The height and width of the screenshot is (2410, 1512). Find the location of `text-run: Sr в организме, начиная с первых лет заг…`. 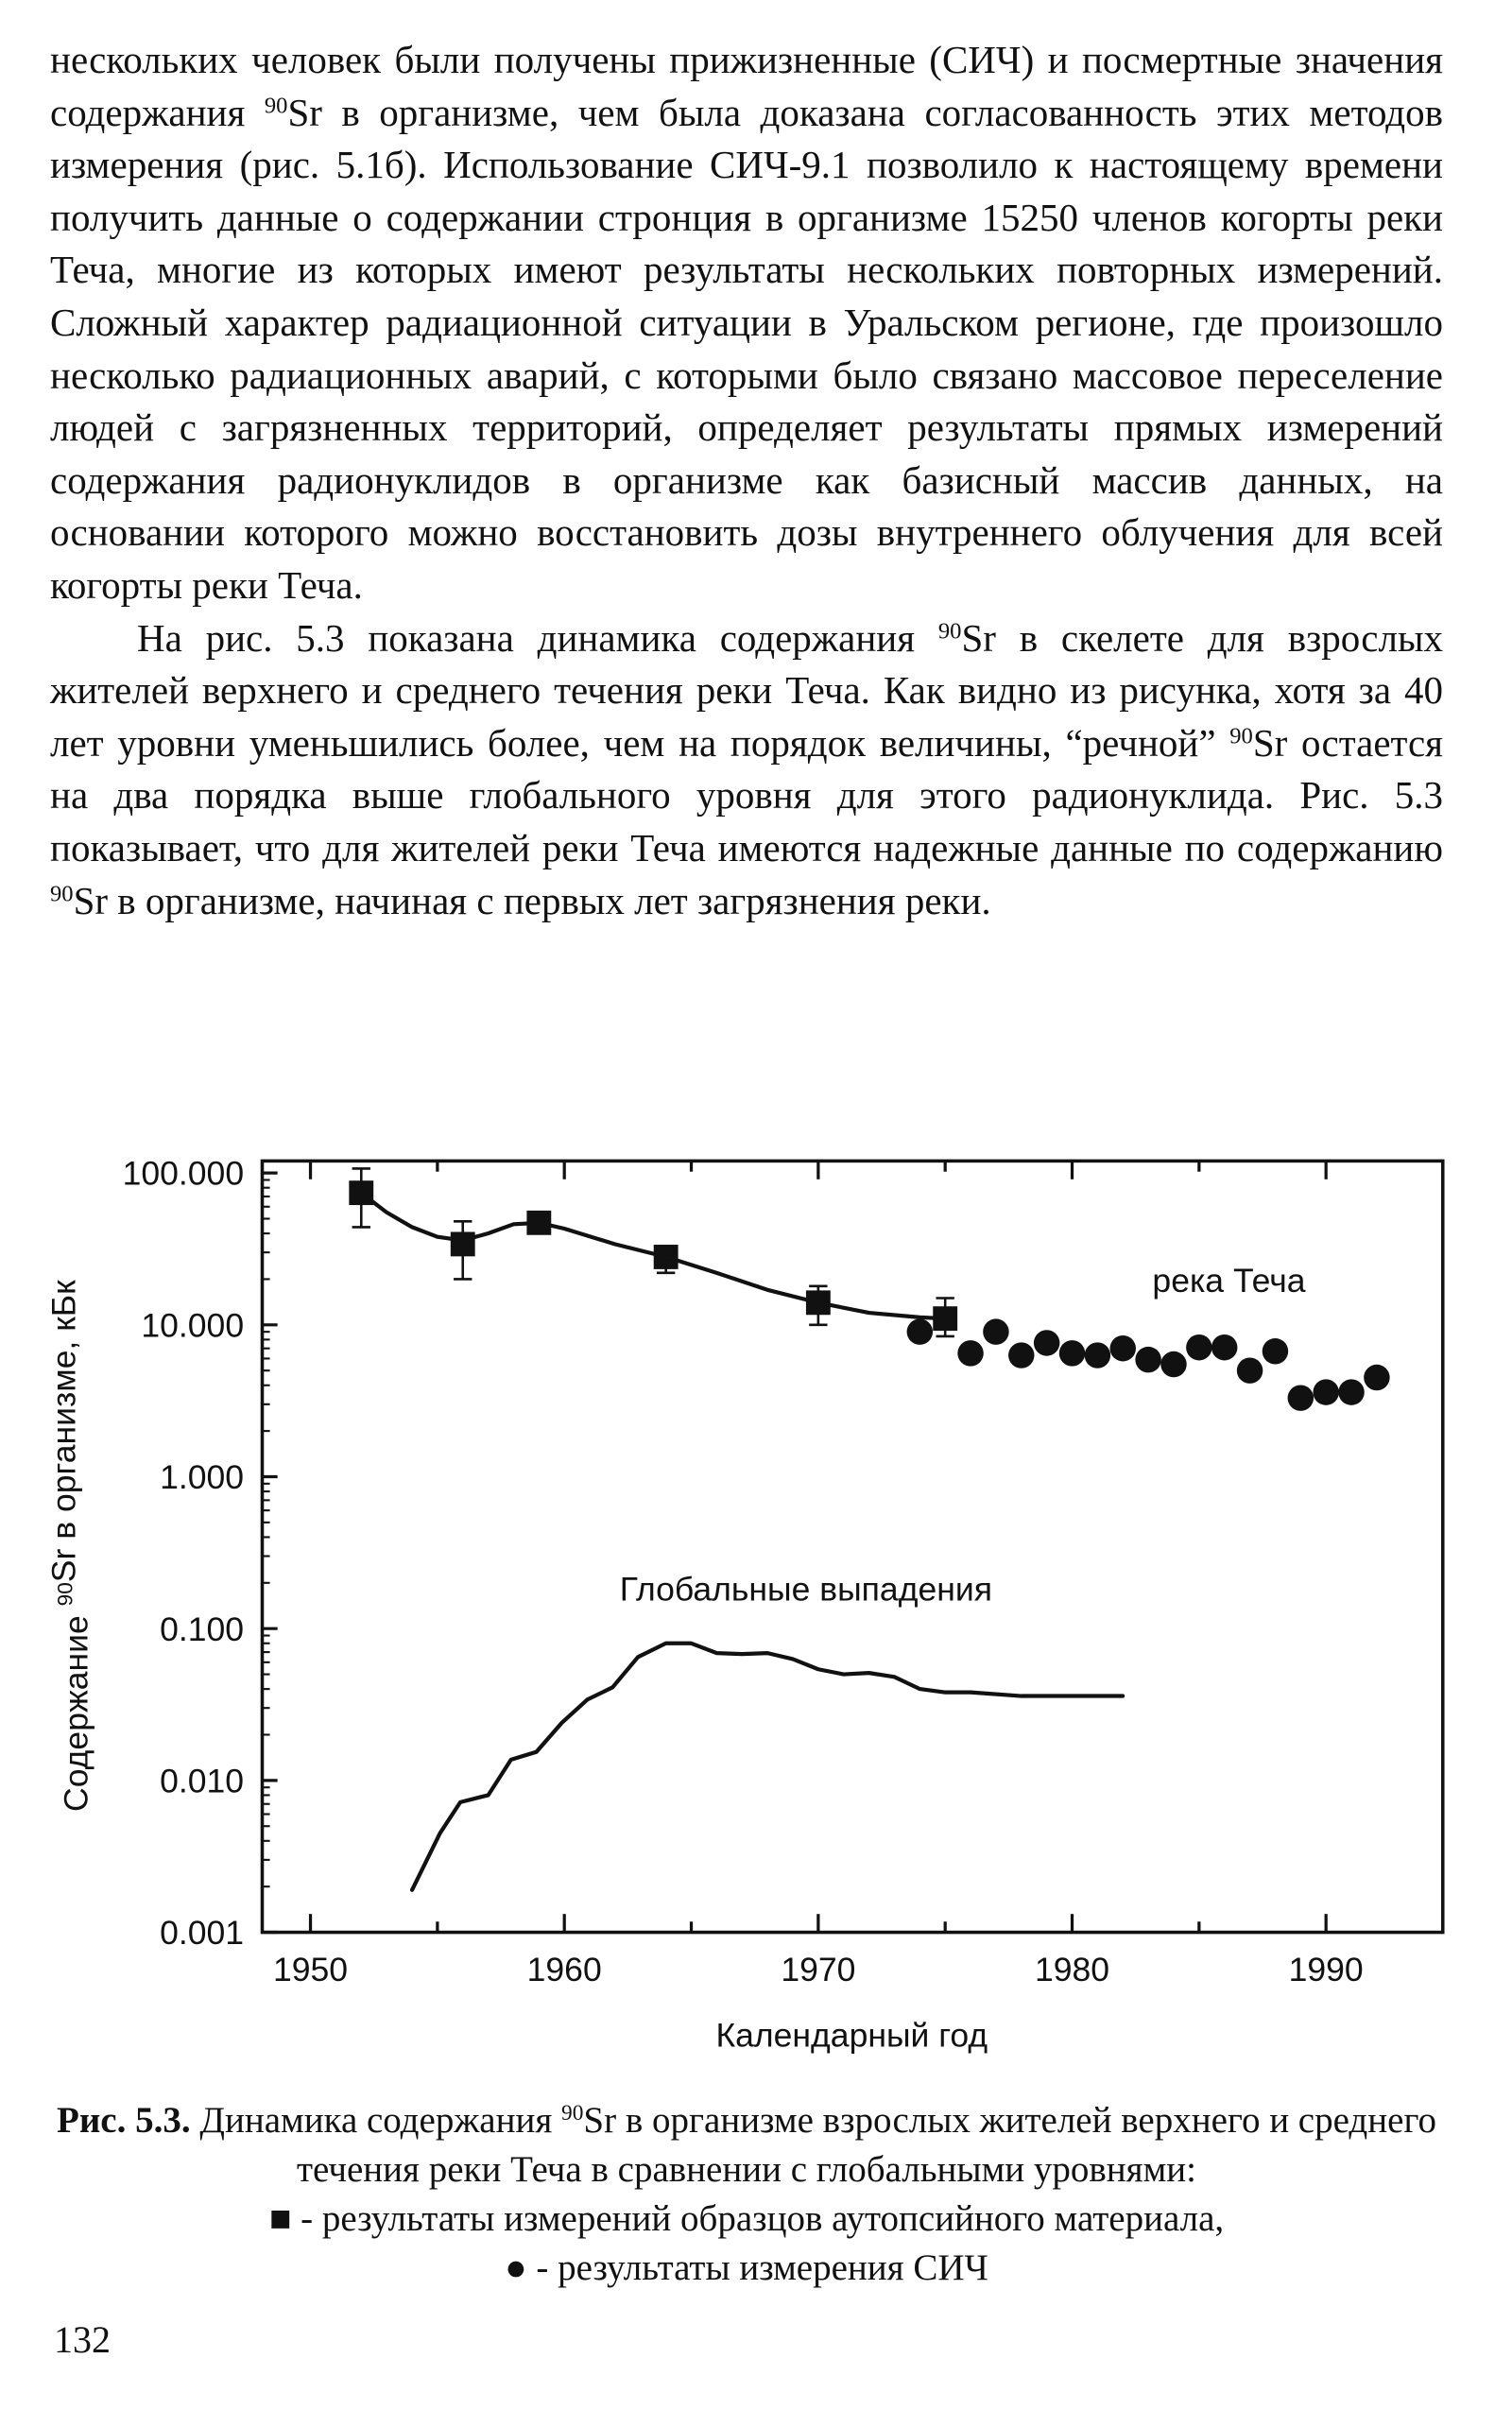

text-run: Sr в организме, начиная с первых лет заг… is located at coordinates (532, 900).